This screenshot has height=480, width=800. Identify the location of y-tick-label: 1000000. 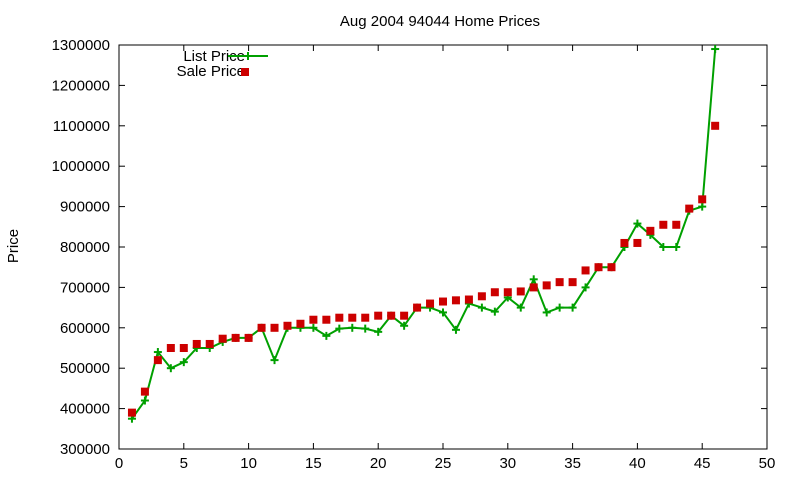
(81, 166).